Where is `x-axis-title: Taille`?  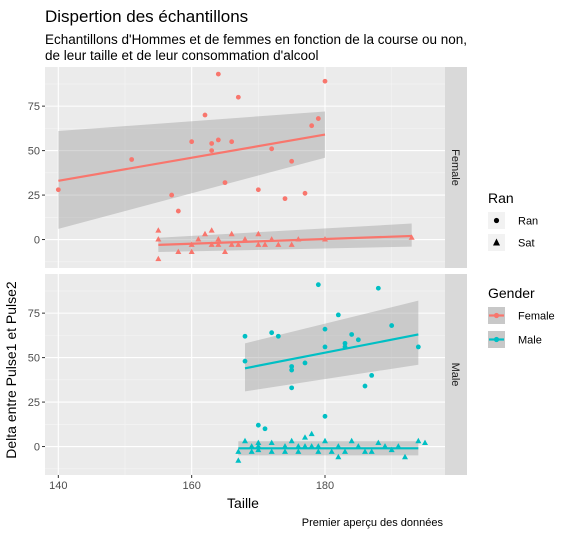 x-axis-title: Taille is located at coordinates (243, 503).